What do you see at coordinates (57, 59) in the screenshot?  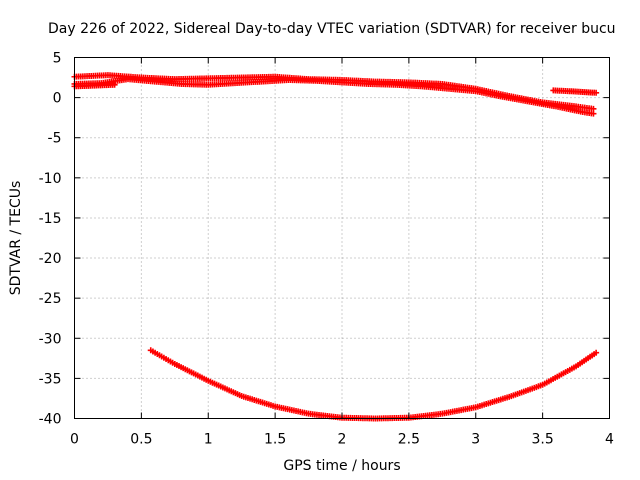 I see `y-tick-label: 5` at bounding box center [57, 59].